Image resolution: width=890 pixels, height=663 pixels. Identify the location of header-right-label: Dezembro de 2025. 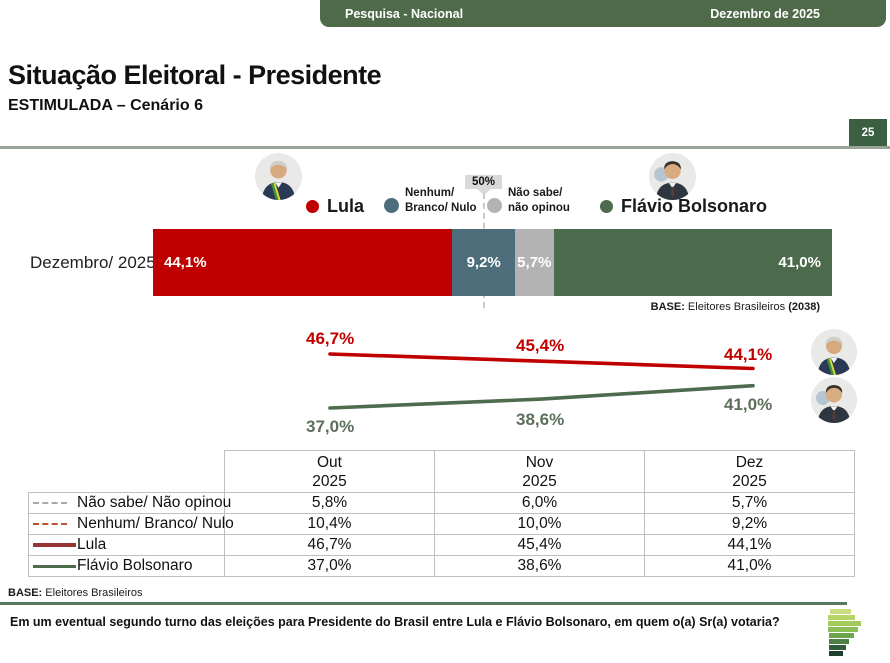
(765, 13).